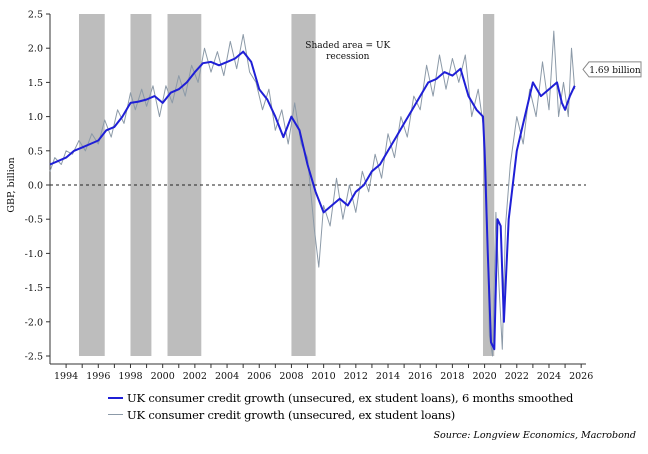 This screenshot has height=454, width=648. What do you see at coordinates (115, 397) in the screenshot?
I see `legend-swatch-smoothed` at bounding box center [115, 397].